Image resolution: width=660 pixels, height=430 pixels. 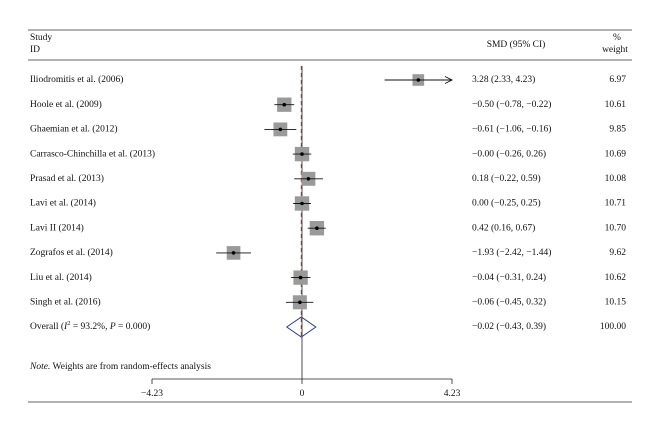 What do you see at coordinates (68, 323) in the screenshot?
I see `overall-label-part: 2` at bounding box center [68, 323].